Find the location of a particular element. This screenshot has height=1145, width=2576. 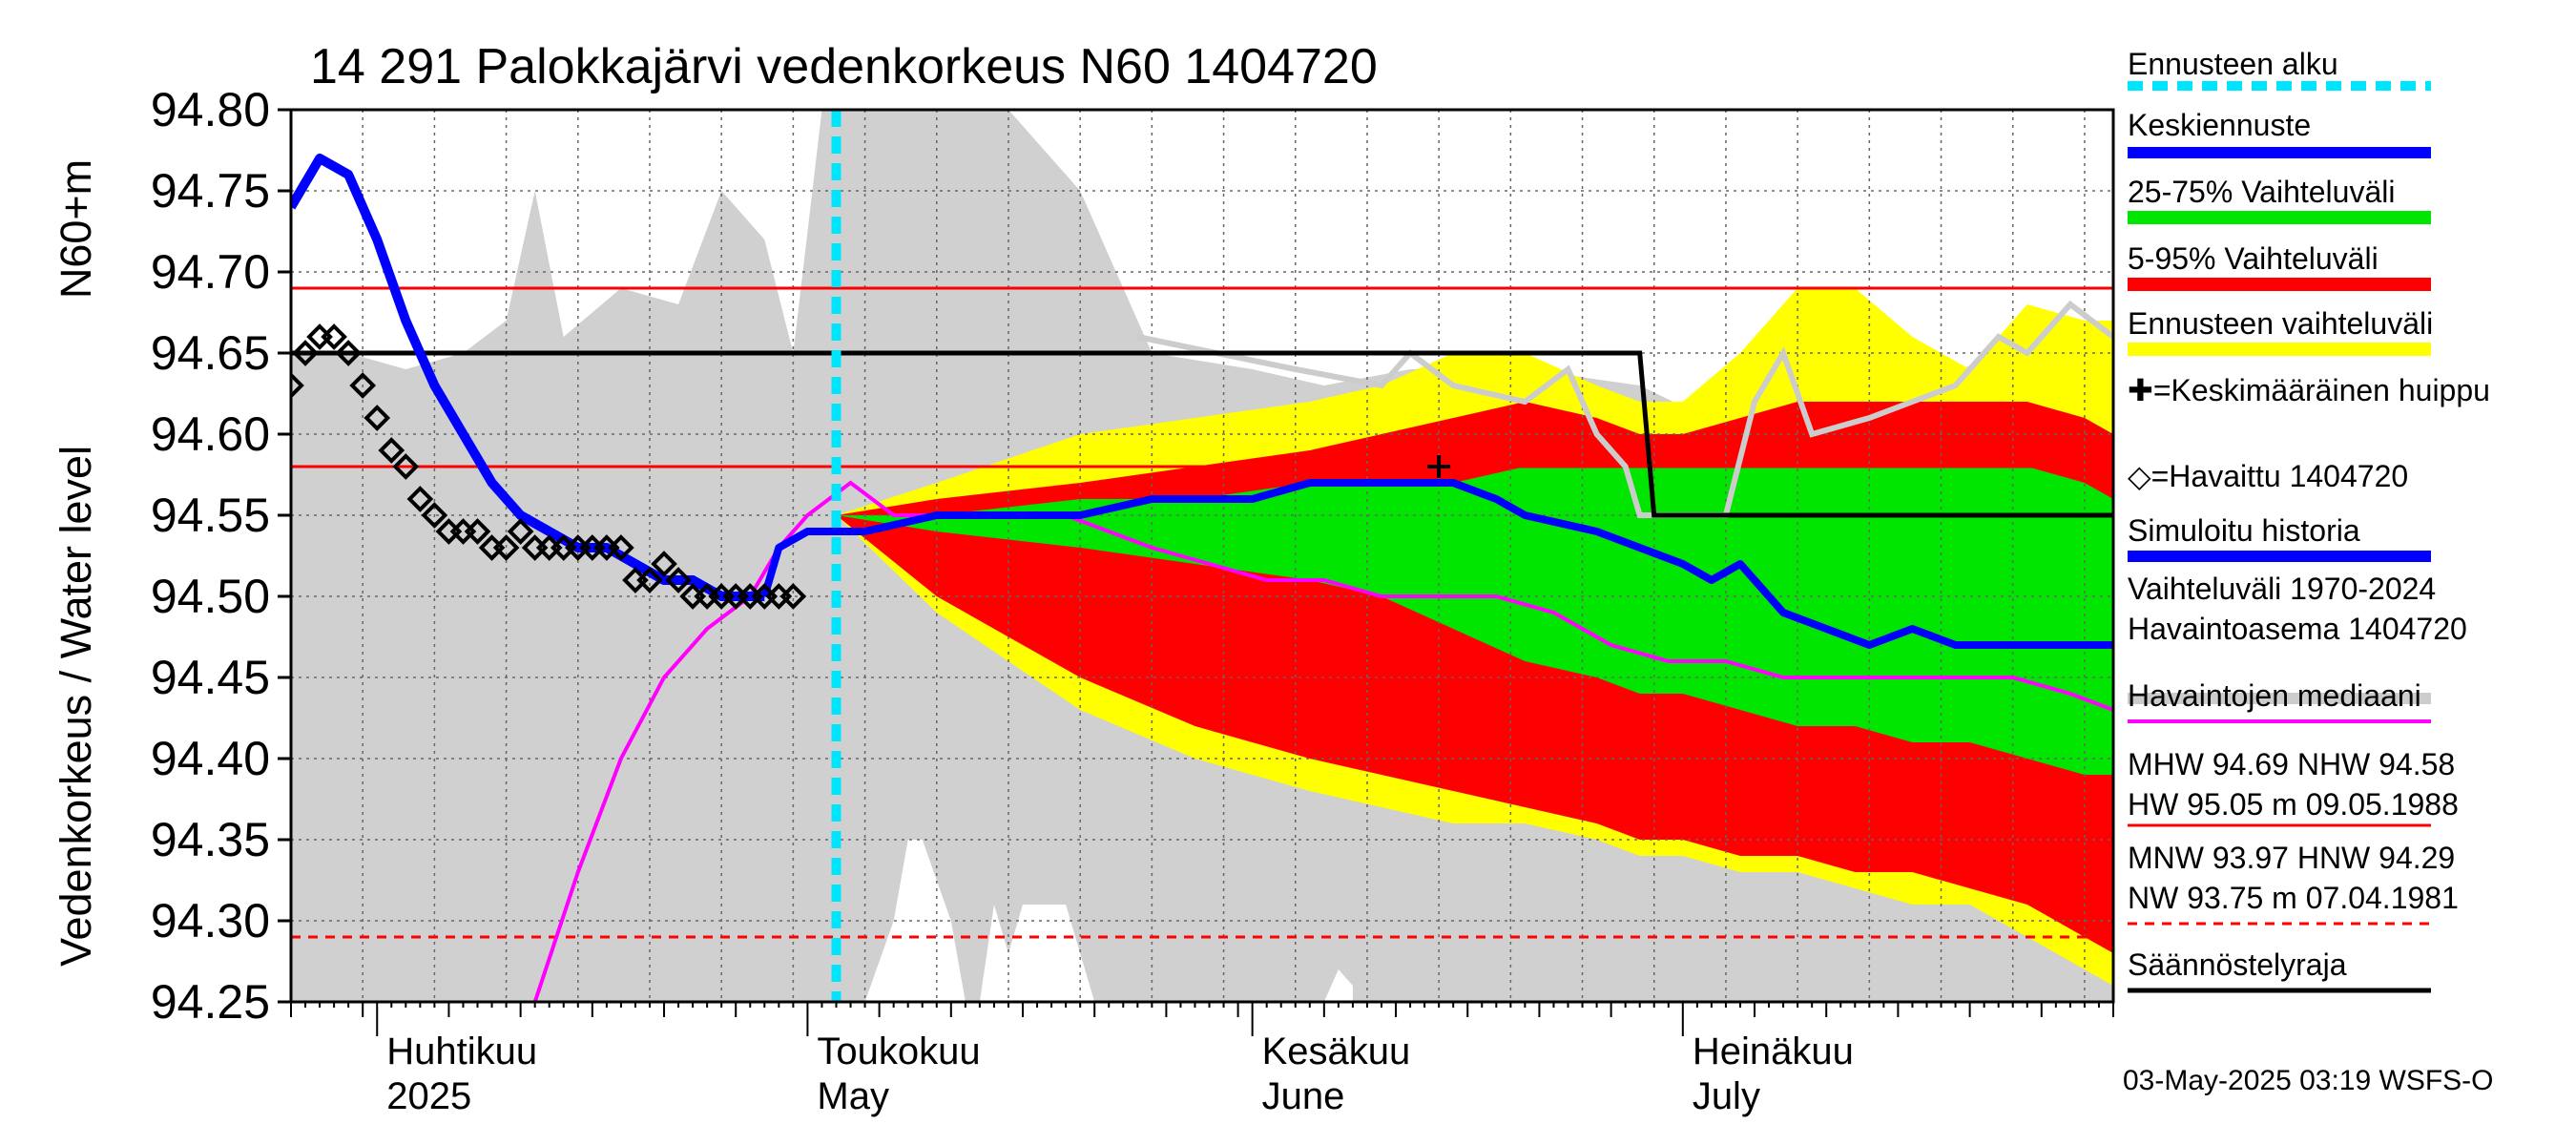

y-tick-label: 94.75 is located at coordinates (210, 191).